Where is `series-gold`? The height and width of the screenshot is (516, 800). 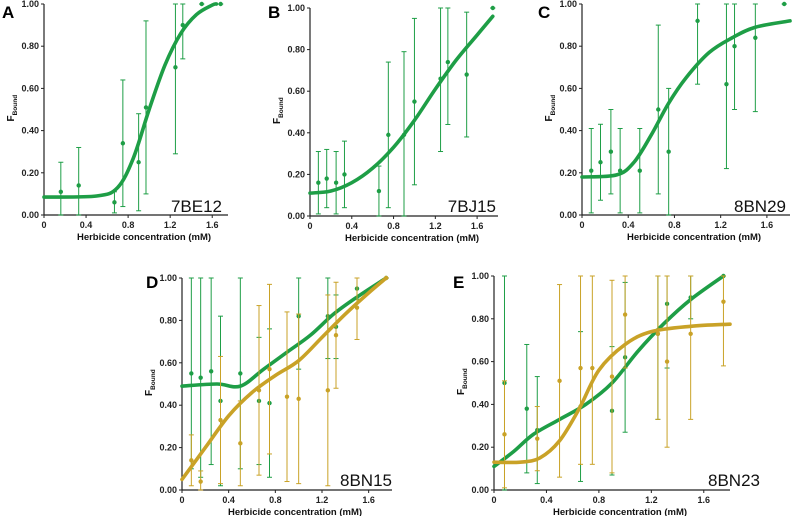 series-gold is located at coordinates (284, 383).